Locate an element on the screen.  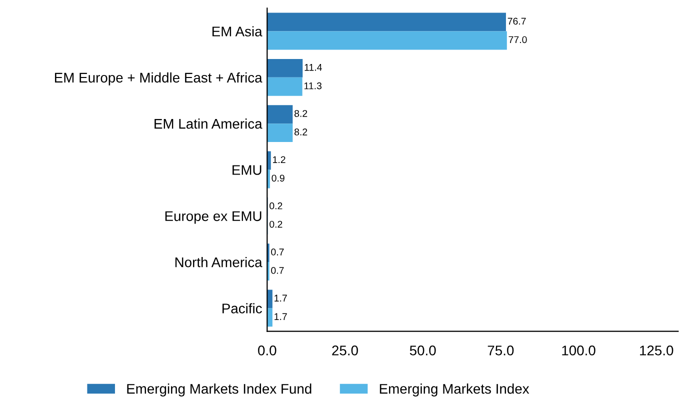
x-tick-label: 125.0 is located at coordinates (657, 351).